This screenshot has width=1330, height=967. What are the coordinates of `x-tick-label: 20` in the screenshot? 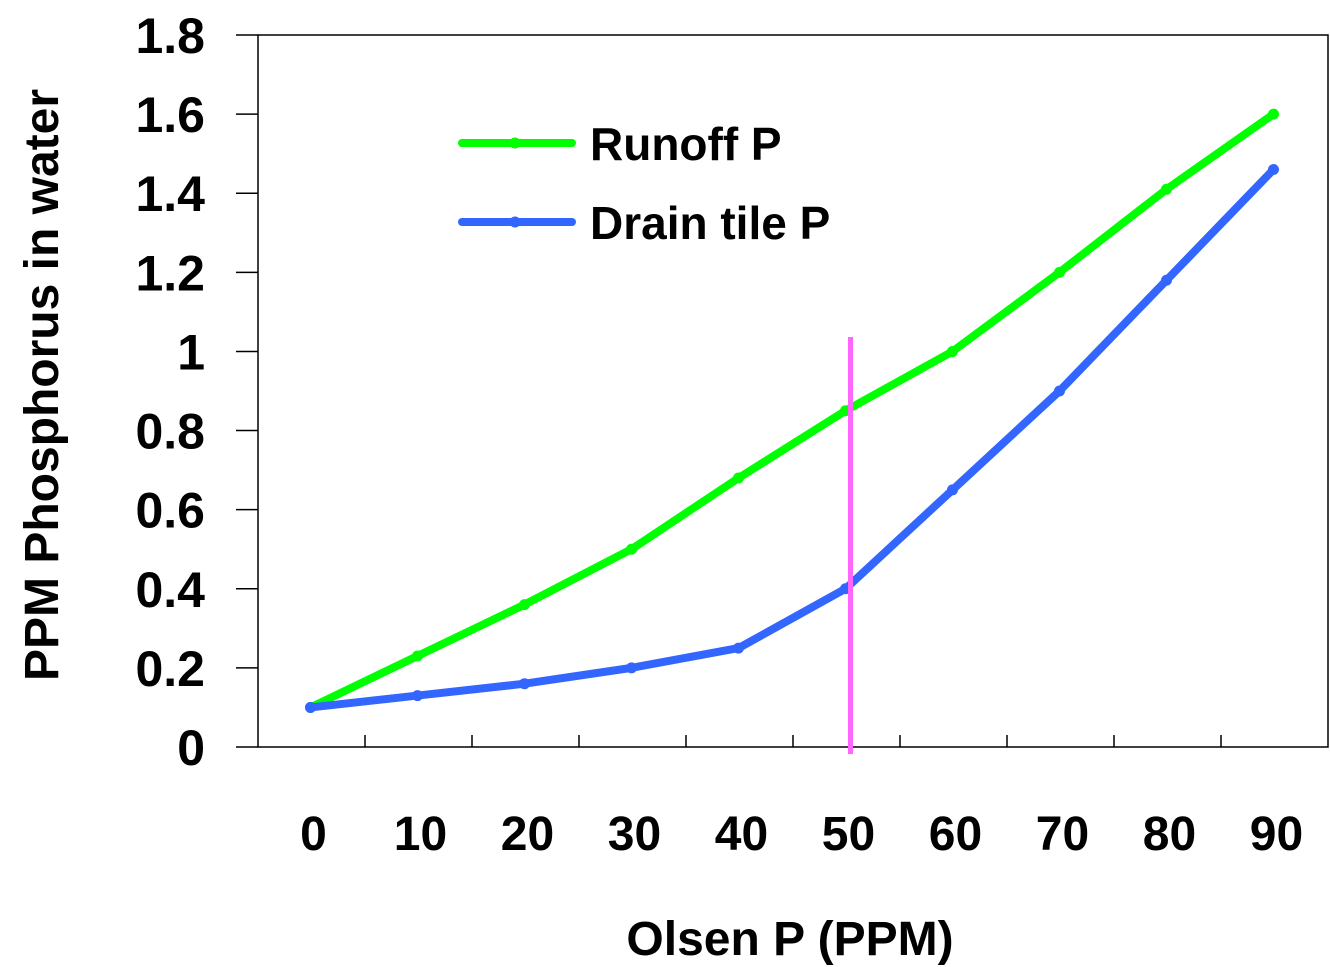 It's located at (527, 834).